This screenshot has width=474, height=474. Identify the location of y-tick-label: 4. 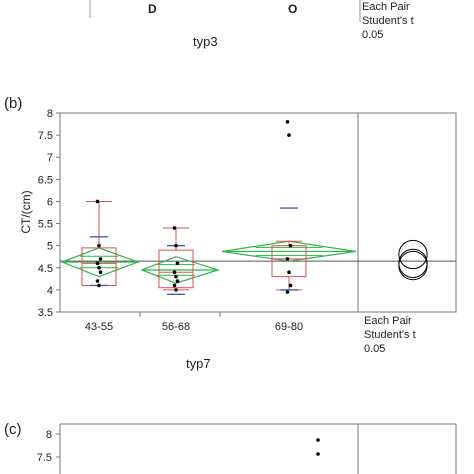
(50, 291).